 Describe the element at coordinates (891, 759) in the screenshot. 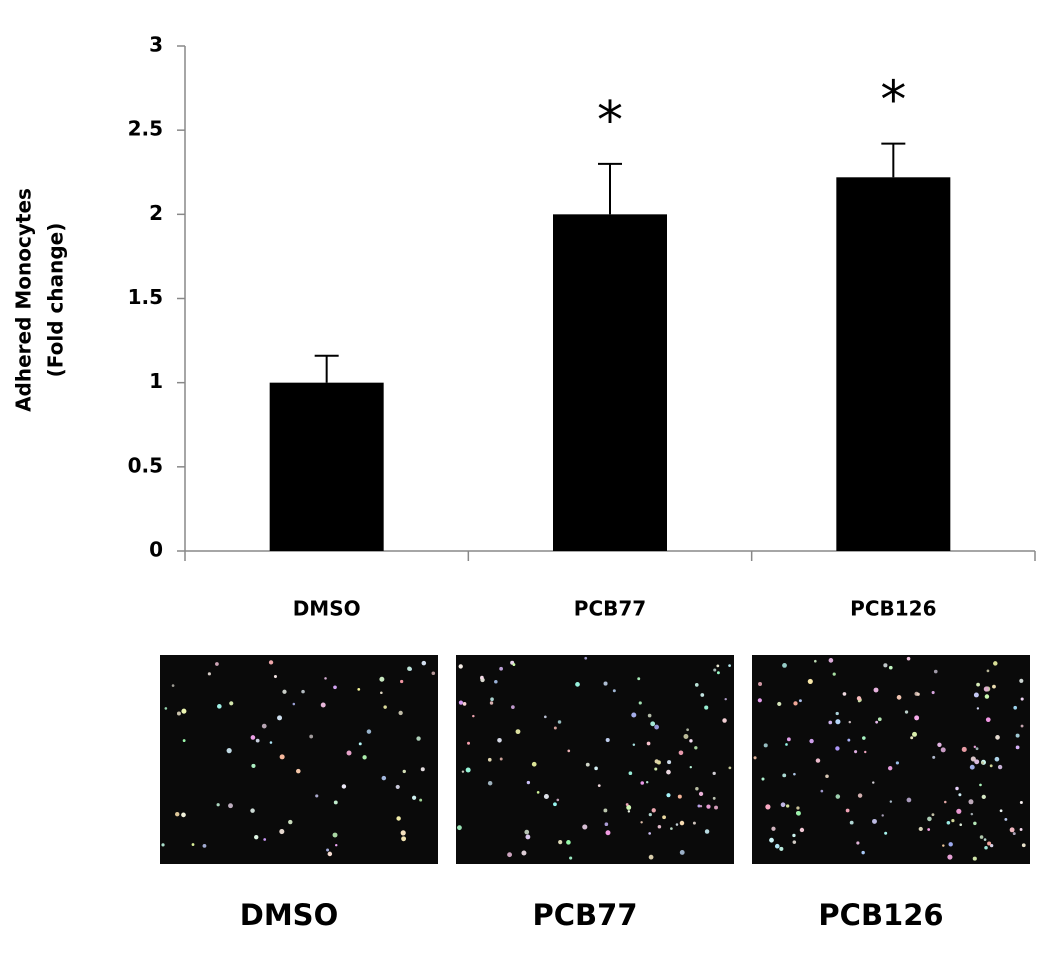

I see `micrograph` at that location.